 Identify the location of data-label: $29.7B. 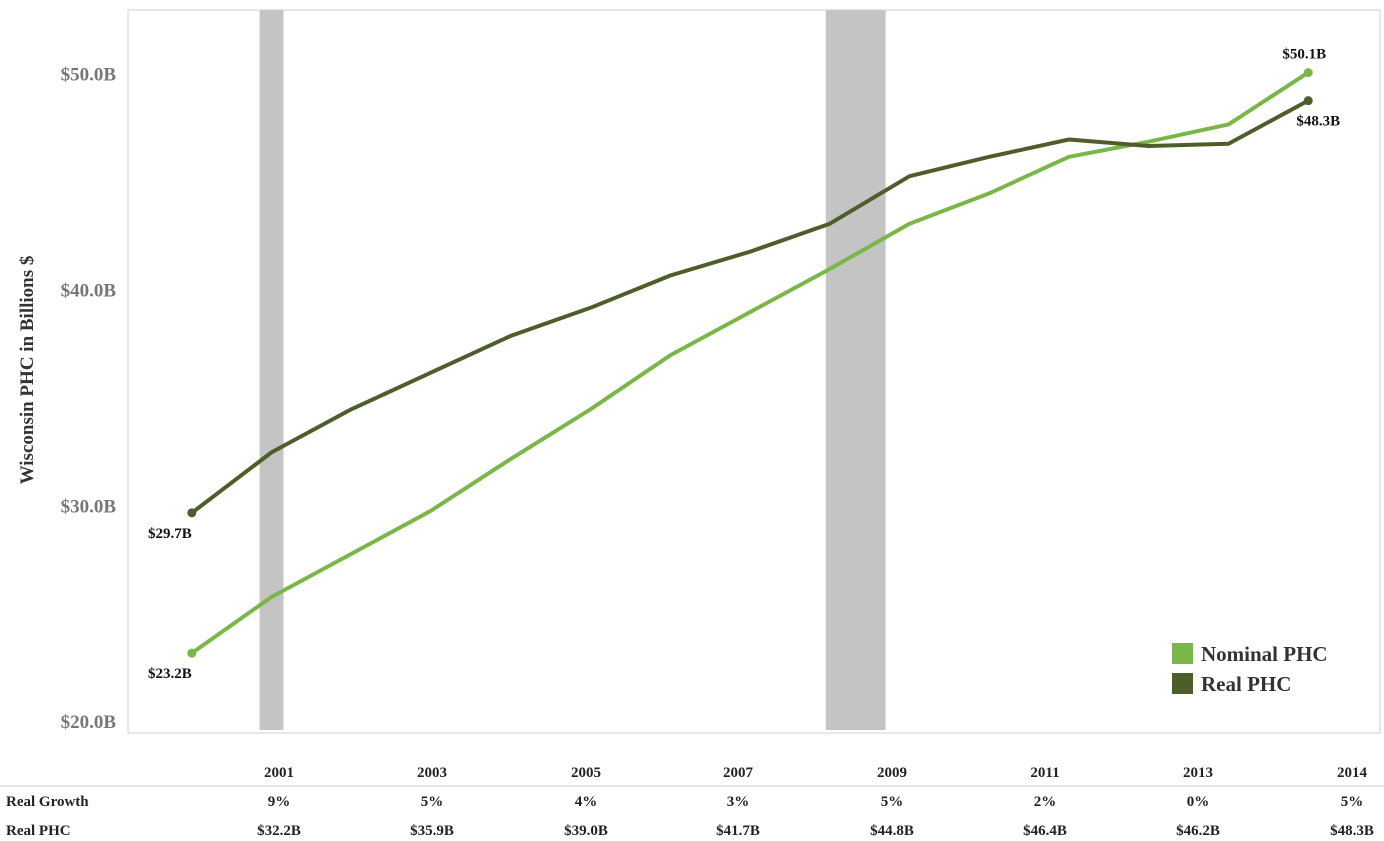
(170, 534).